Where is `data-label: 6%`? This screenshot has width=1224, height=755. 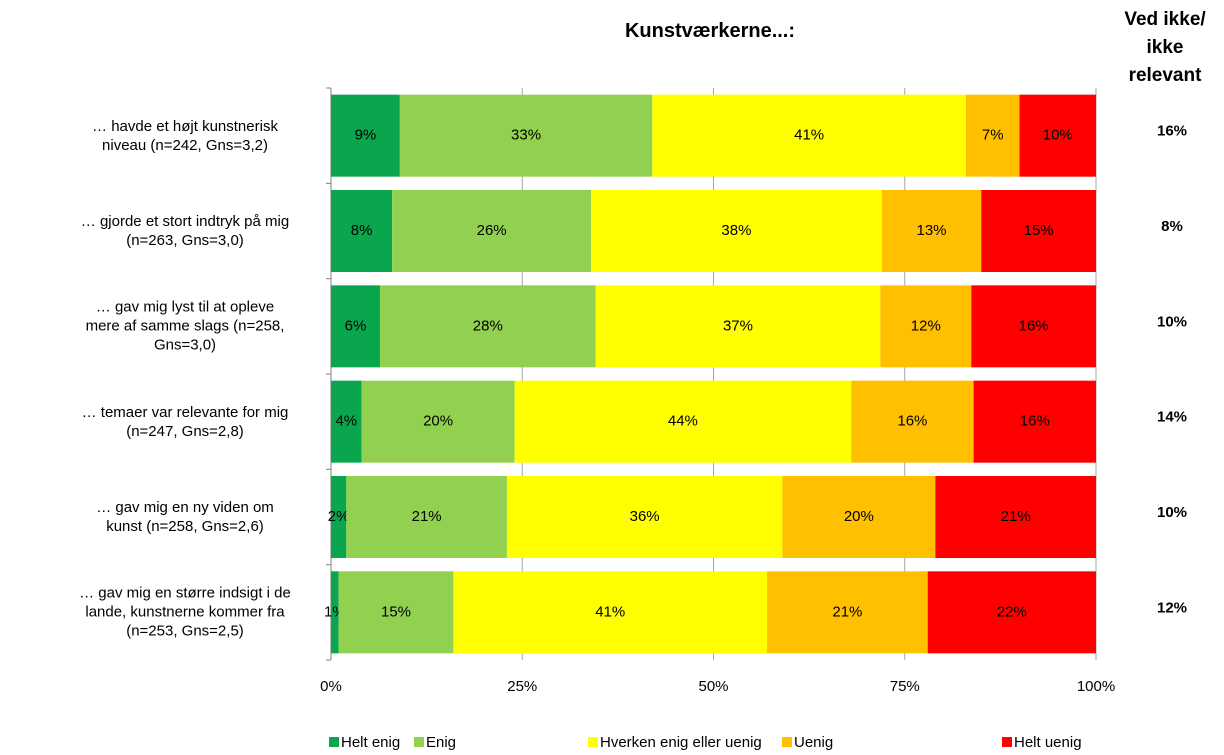 data-label: 6% is located at coordinates (356, 325).